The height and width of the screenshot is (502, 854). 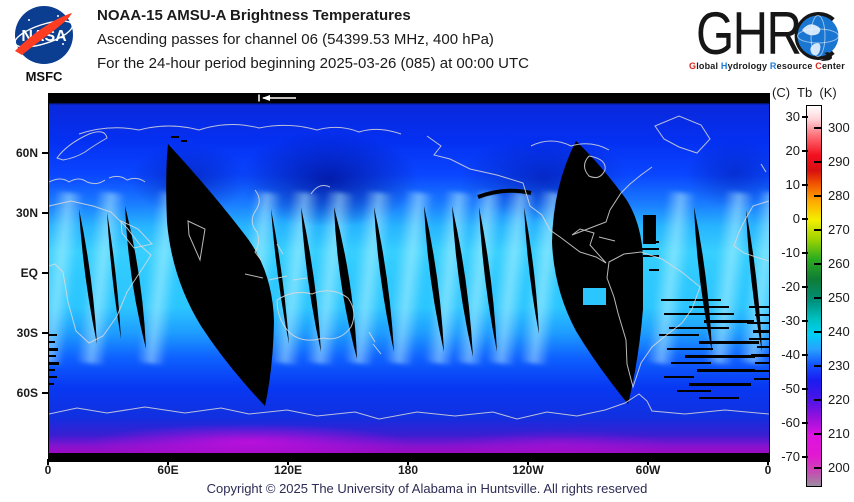 I want to click on kelvin-label-210: 210, so click(x=839, y=433).